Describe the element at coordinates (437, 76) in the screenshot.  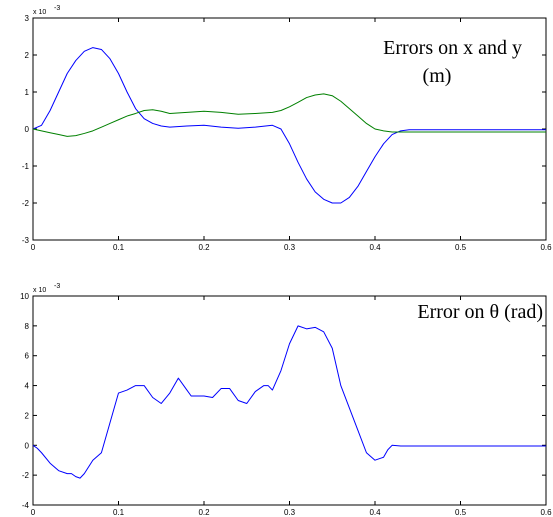
I see `plot-annotation: (m)` at that location.